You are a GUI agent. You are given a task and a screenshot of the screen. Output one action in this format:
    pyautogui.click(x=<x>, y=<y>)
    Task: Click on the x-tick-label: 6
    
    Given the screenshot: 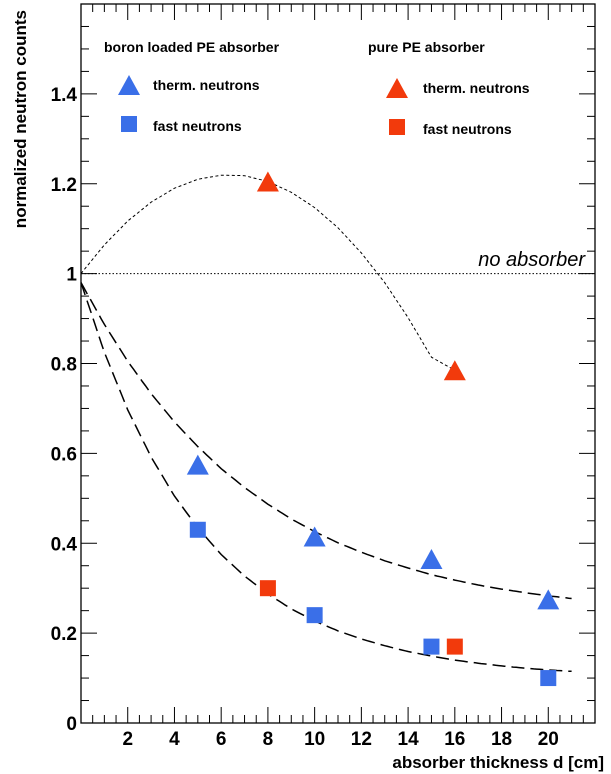 What is the action you would take?
    pyautogui.click(x=221, y=739)
    